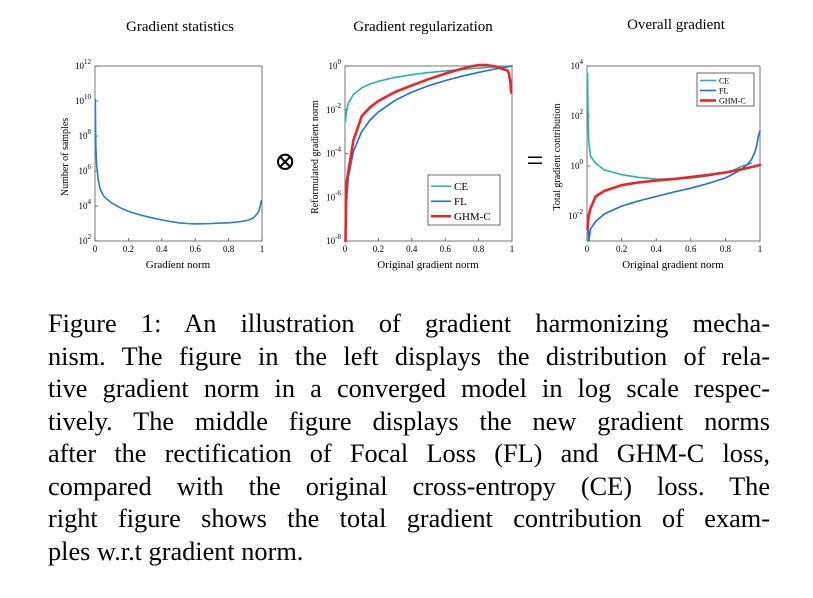 This screenshot has width=813, height=598. I want to click on x-axis-label: Gradient norm, so click(178, 265).